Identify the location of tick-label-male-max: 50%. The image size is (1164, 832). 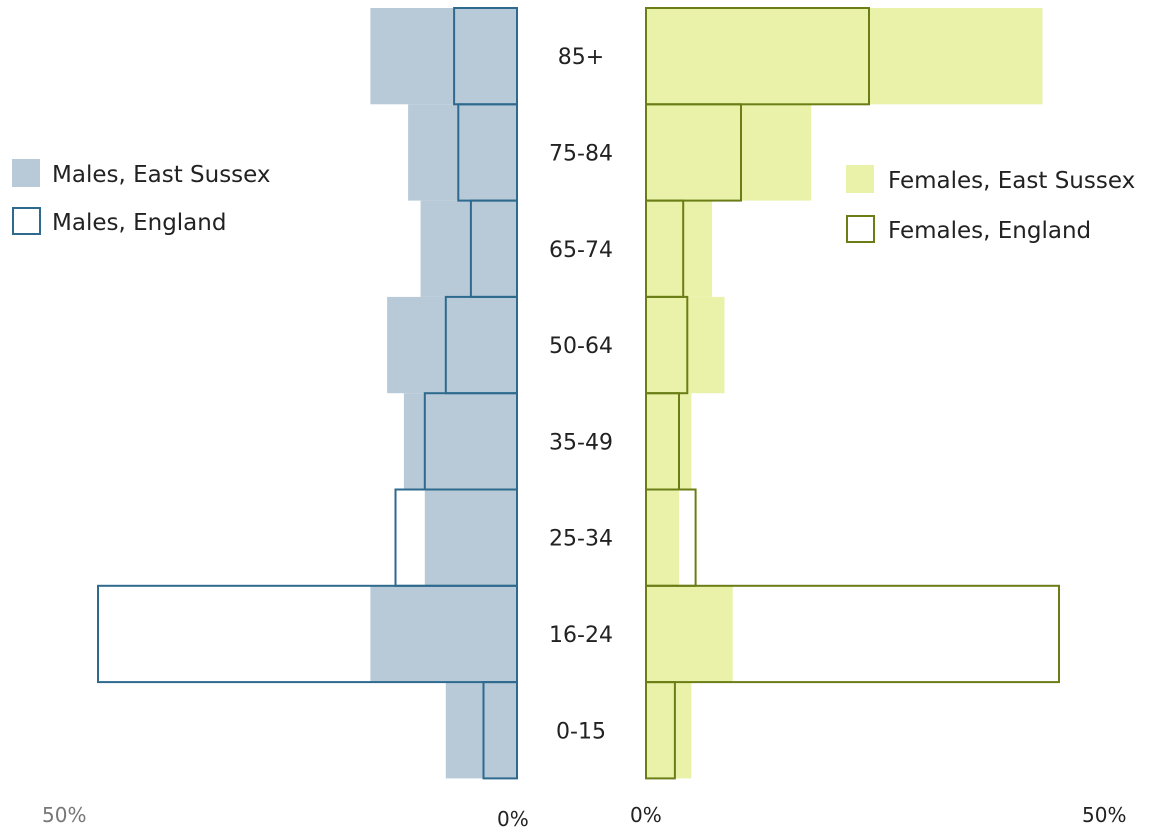
(64, 815).